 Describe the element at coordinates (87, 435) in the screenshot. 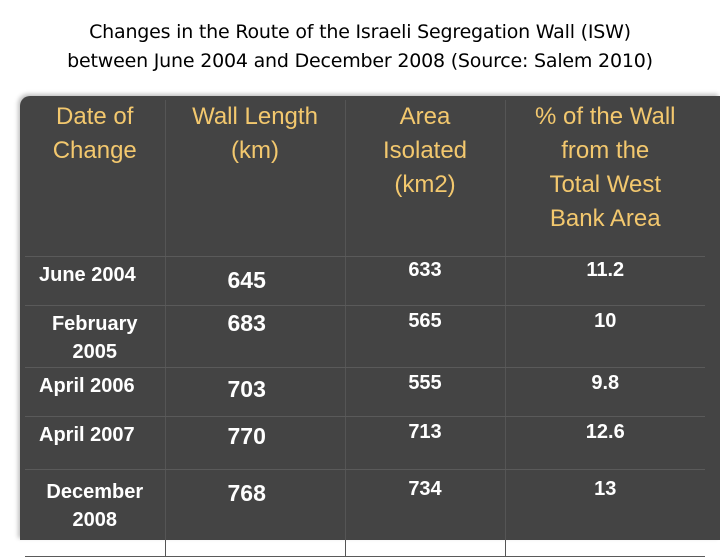

I see `cell-date-line: April 2007` at that location.